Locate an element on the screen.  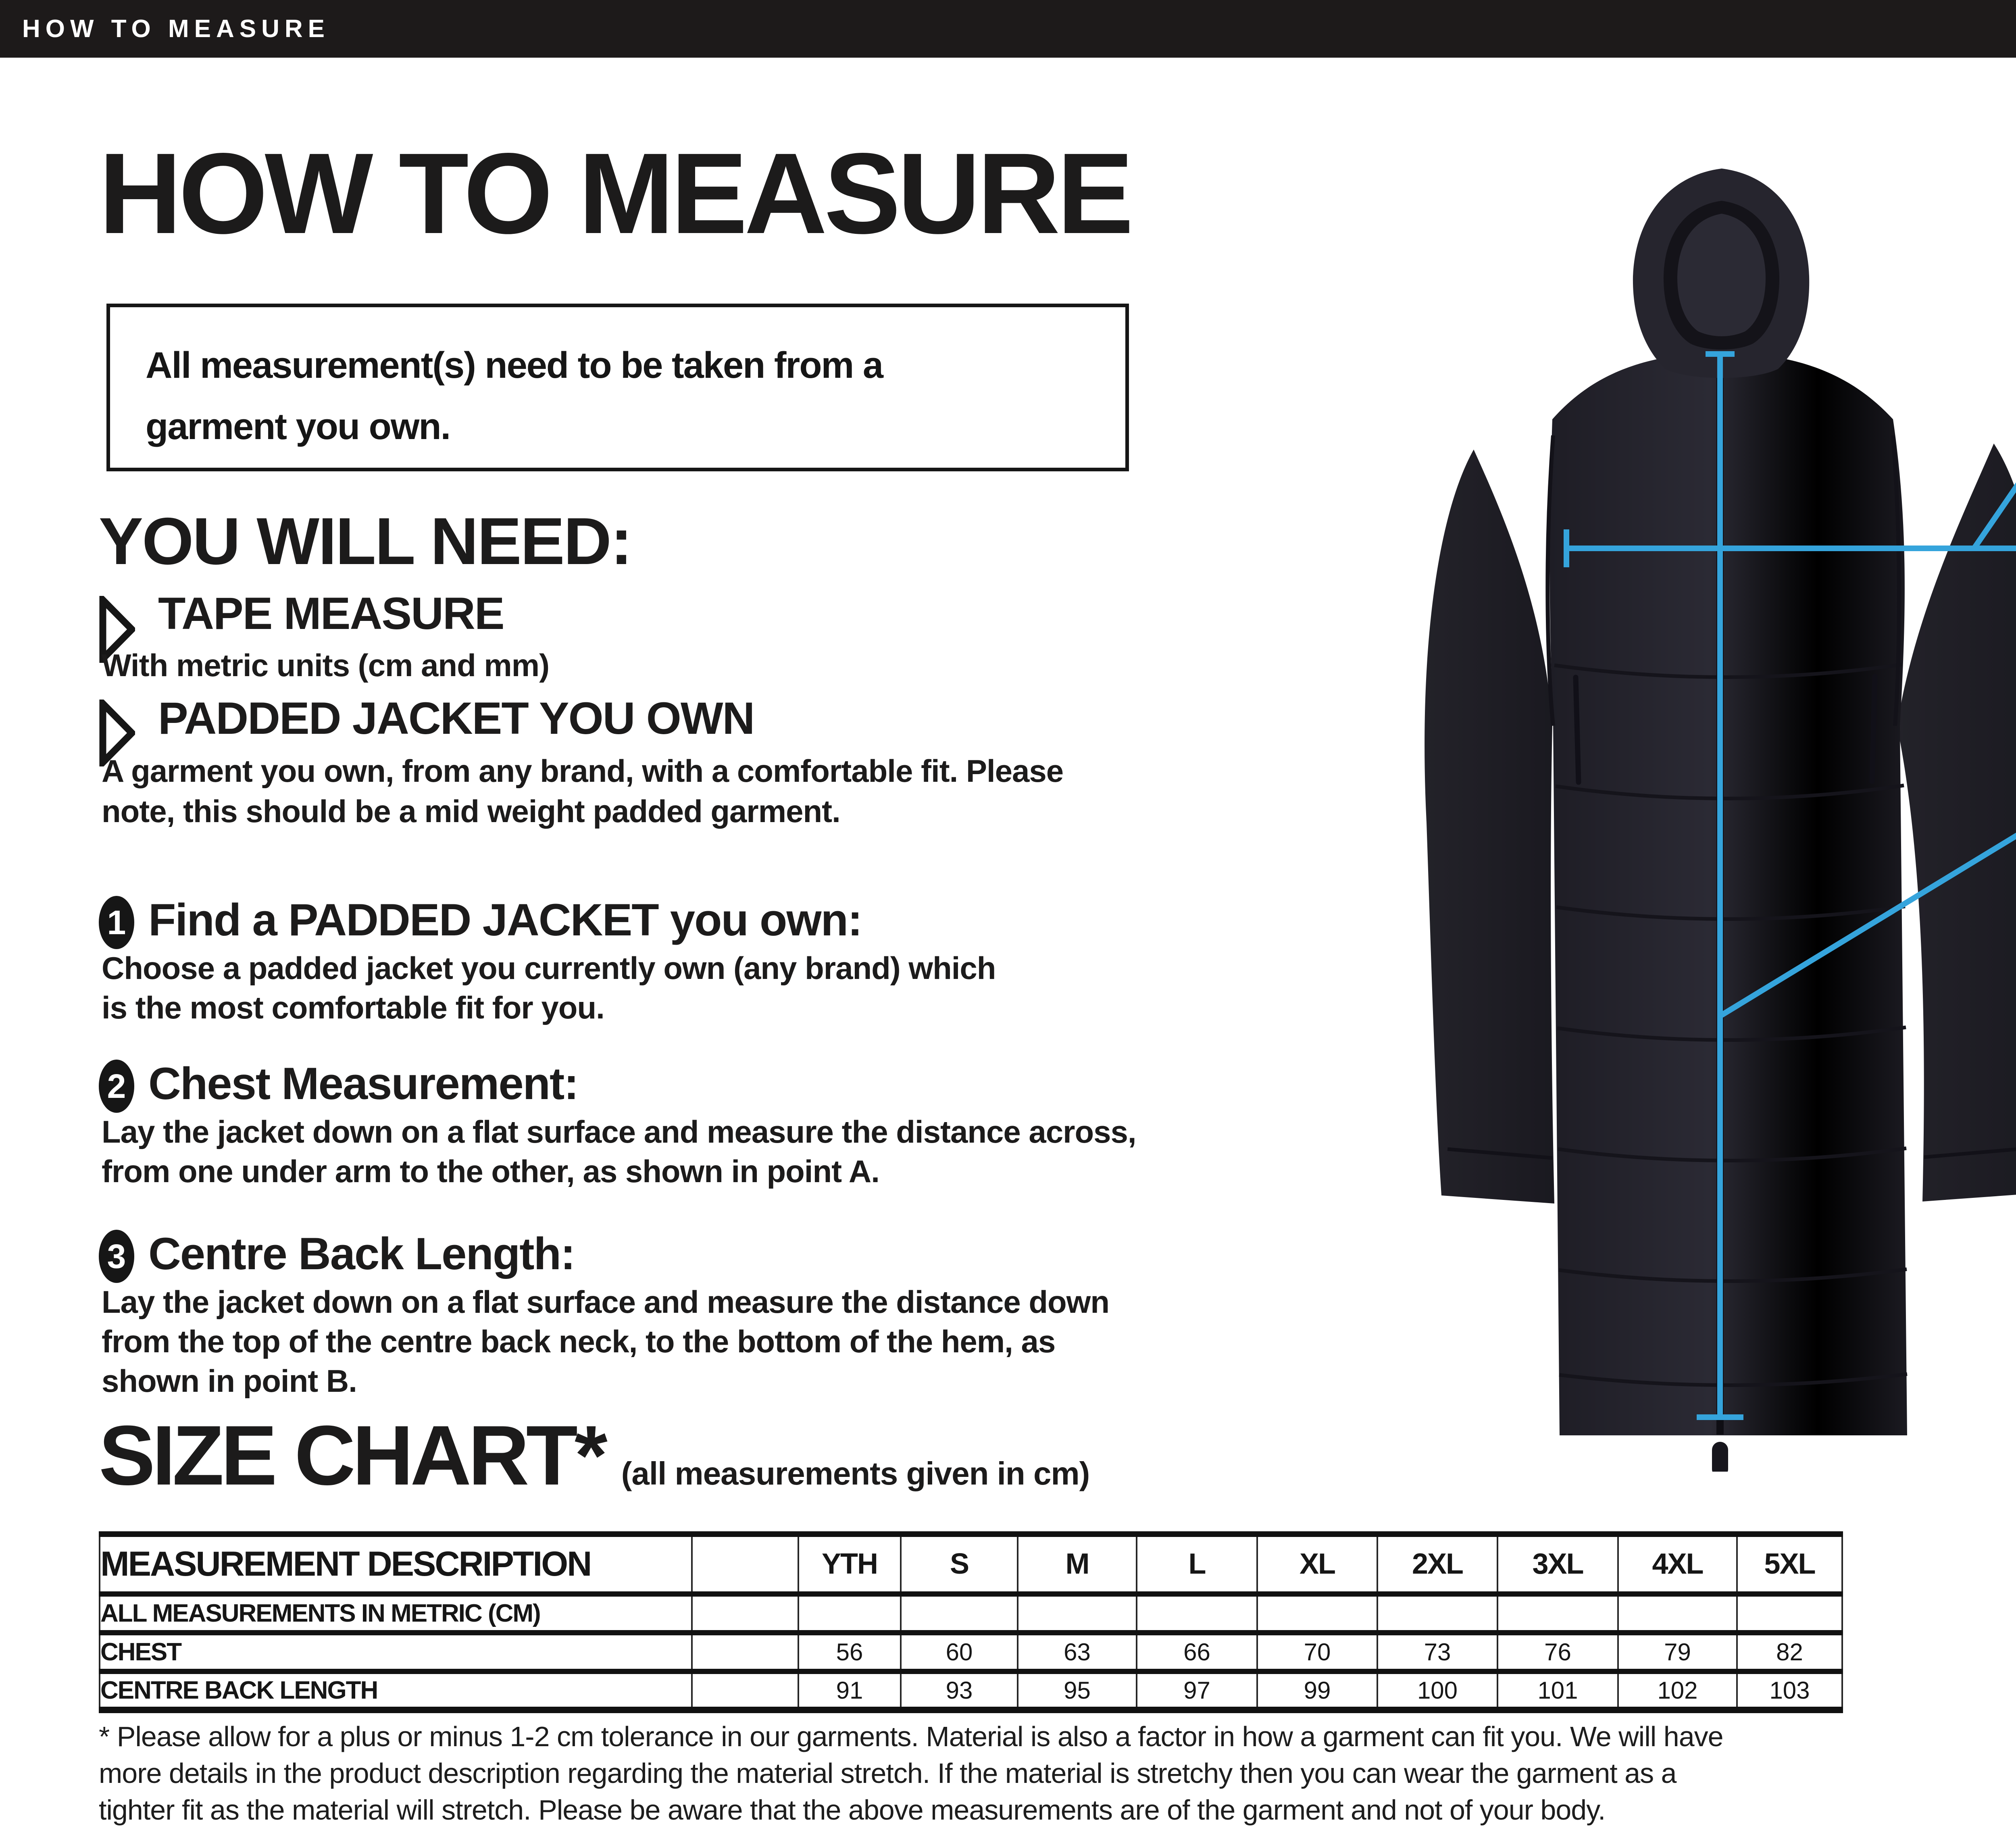
cell: 82 is located at coordinates (1789, 1652).